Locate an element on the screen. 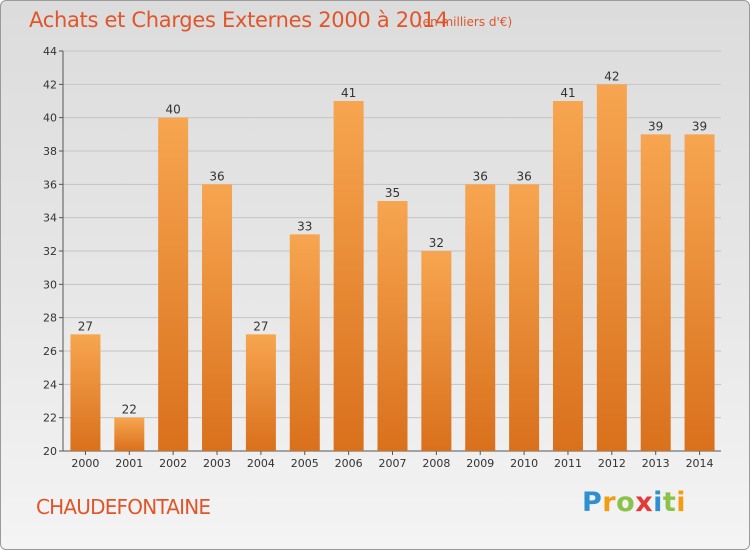 This screenshot has height=550, width=750. x-tick-label: 2001 is located at coordinates (129, 463).